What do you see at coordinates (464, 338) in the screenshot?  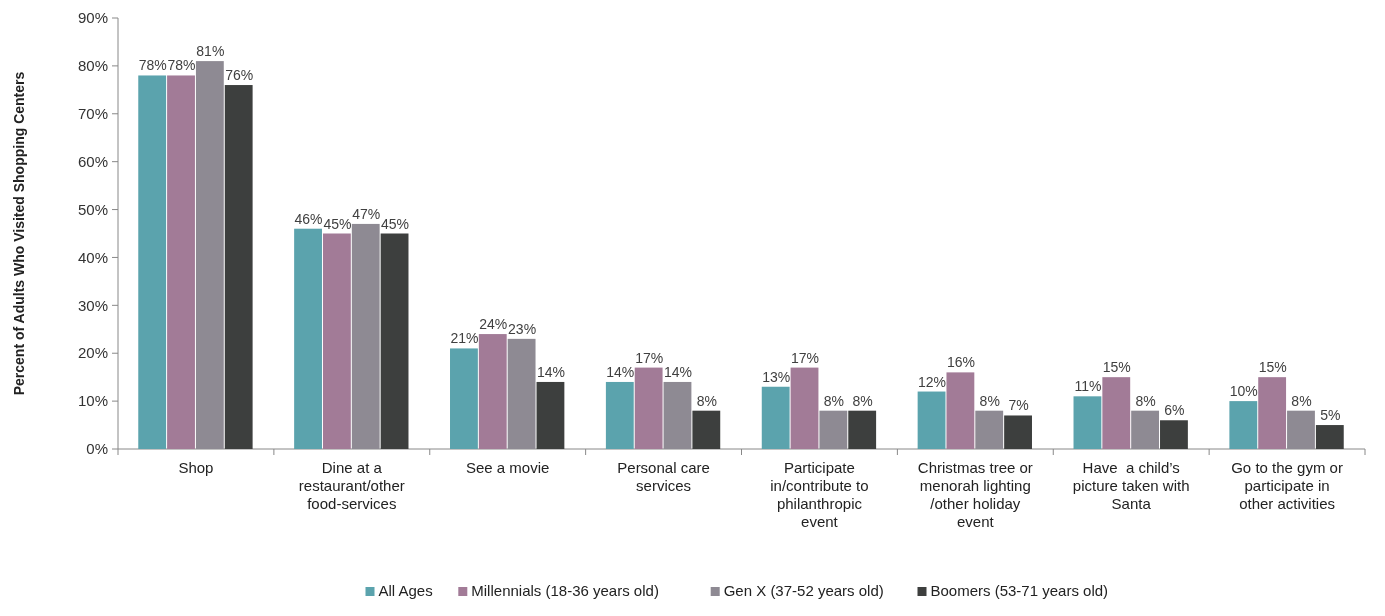 I see `data-label: 21%` at bounding box center [464, 338].